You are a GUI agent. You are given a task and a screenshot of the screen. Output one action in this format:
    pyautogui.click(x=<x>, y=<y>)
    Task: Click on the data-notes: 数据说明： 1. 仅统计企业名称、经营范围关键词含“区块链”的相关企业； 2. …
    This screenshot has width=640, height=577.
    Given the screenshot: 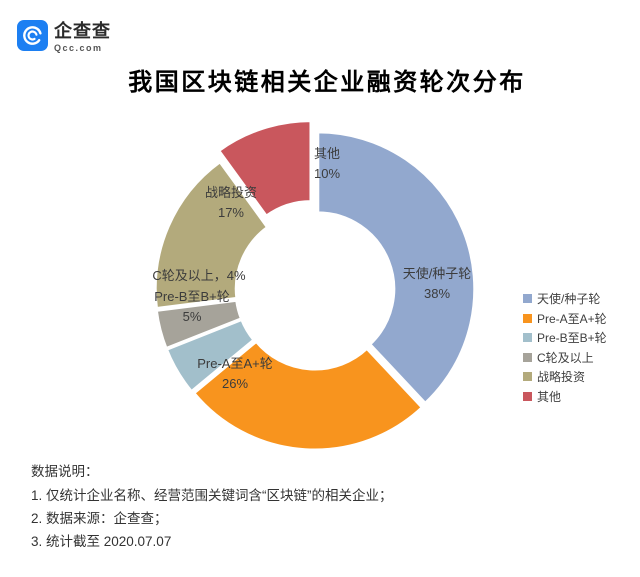 What is the action you would take?
    pyautogui.click(x=212, y=506)
    